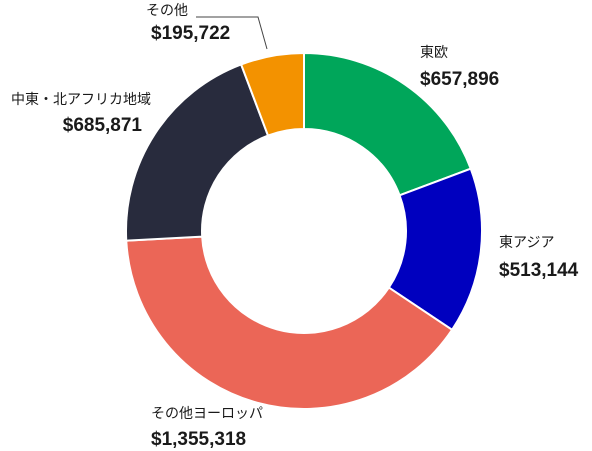 The width and height of the screenshot is (592, 451). Describe the element at coordinates (197, 152) in the screenshot. I see `slice-mena` at that location.